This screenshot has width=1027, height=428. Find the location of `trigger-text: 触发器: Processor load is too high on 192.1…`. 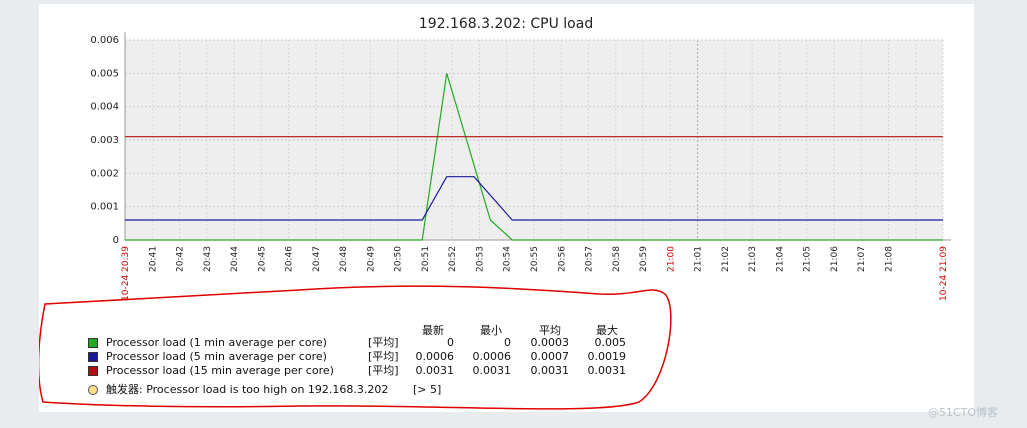

trigger-text: 触发器: Processor load is too high on 192.1… is located at coordinates (247, 389).